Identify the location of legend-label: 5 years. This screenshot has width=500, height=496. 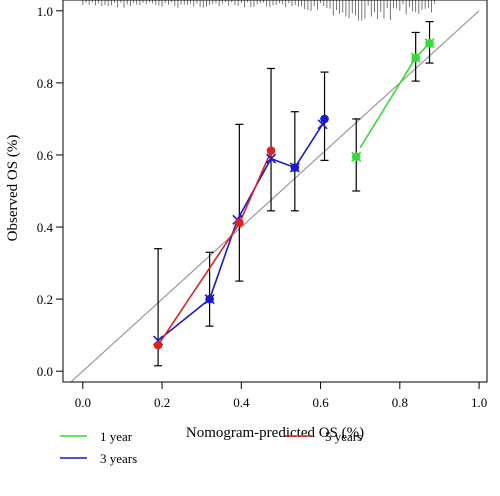
(343, 436).